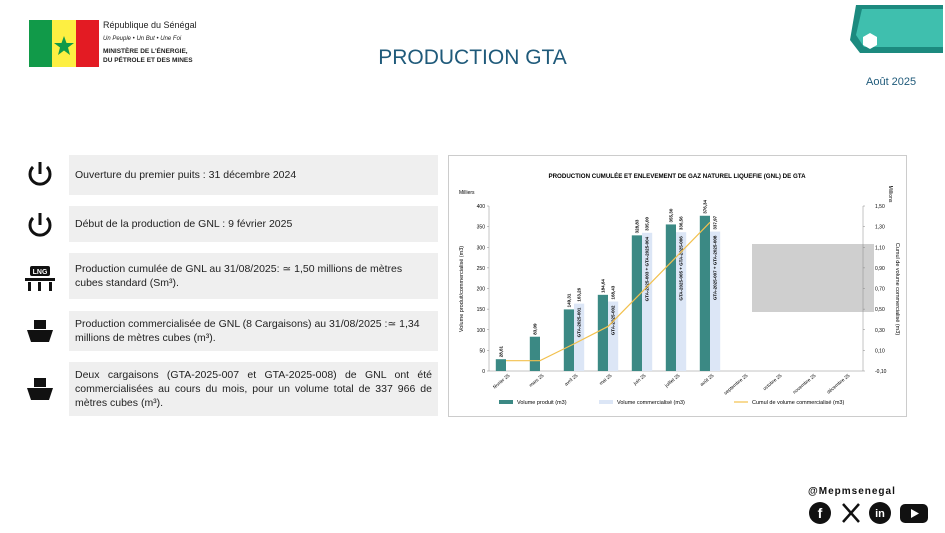  I want to click on y2-tick-label: 0,10, so click(880, 351).